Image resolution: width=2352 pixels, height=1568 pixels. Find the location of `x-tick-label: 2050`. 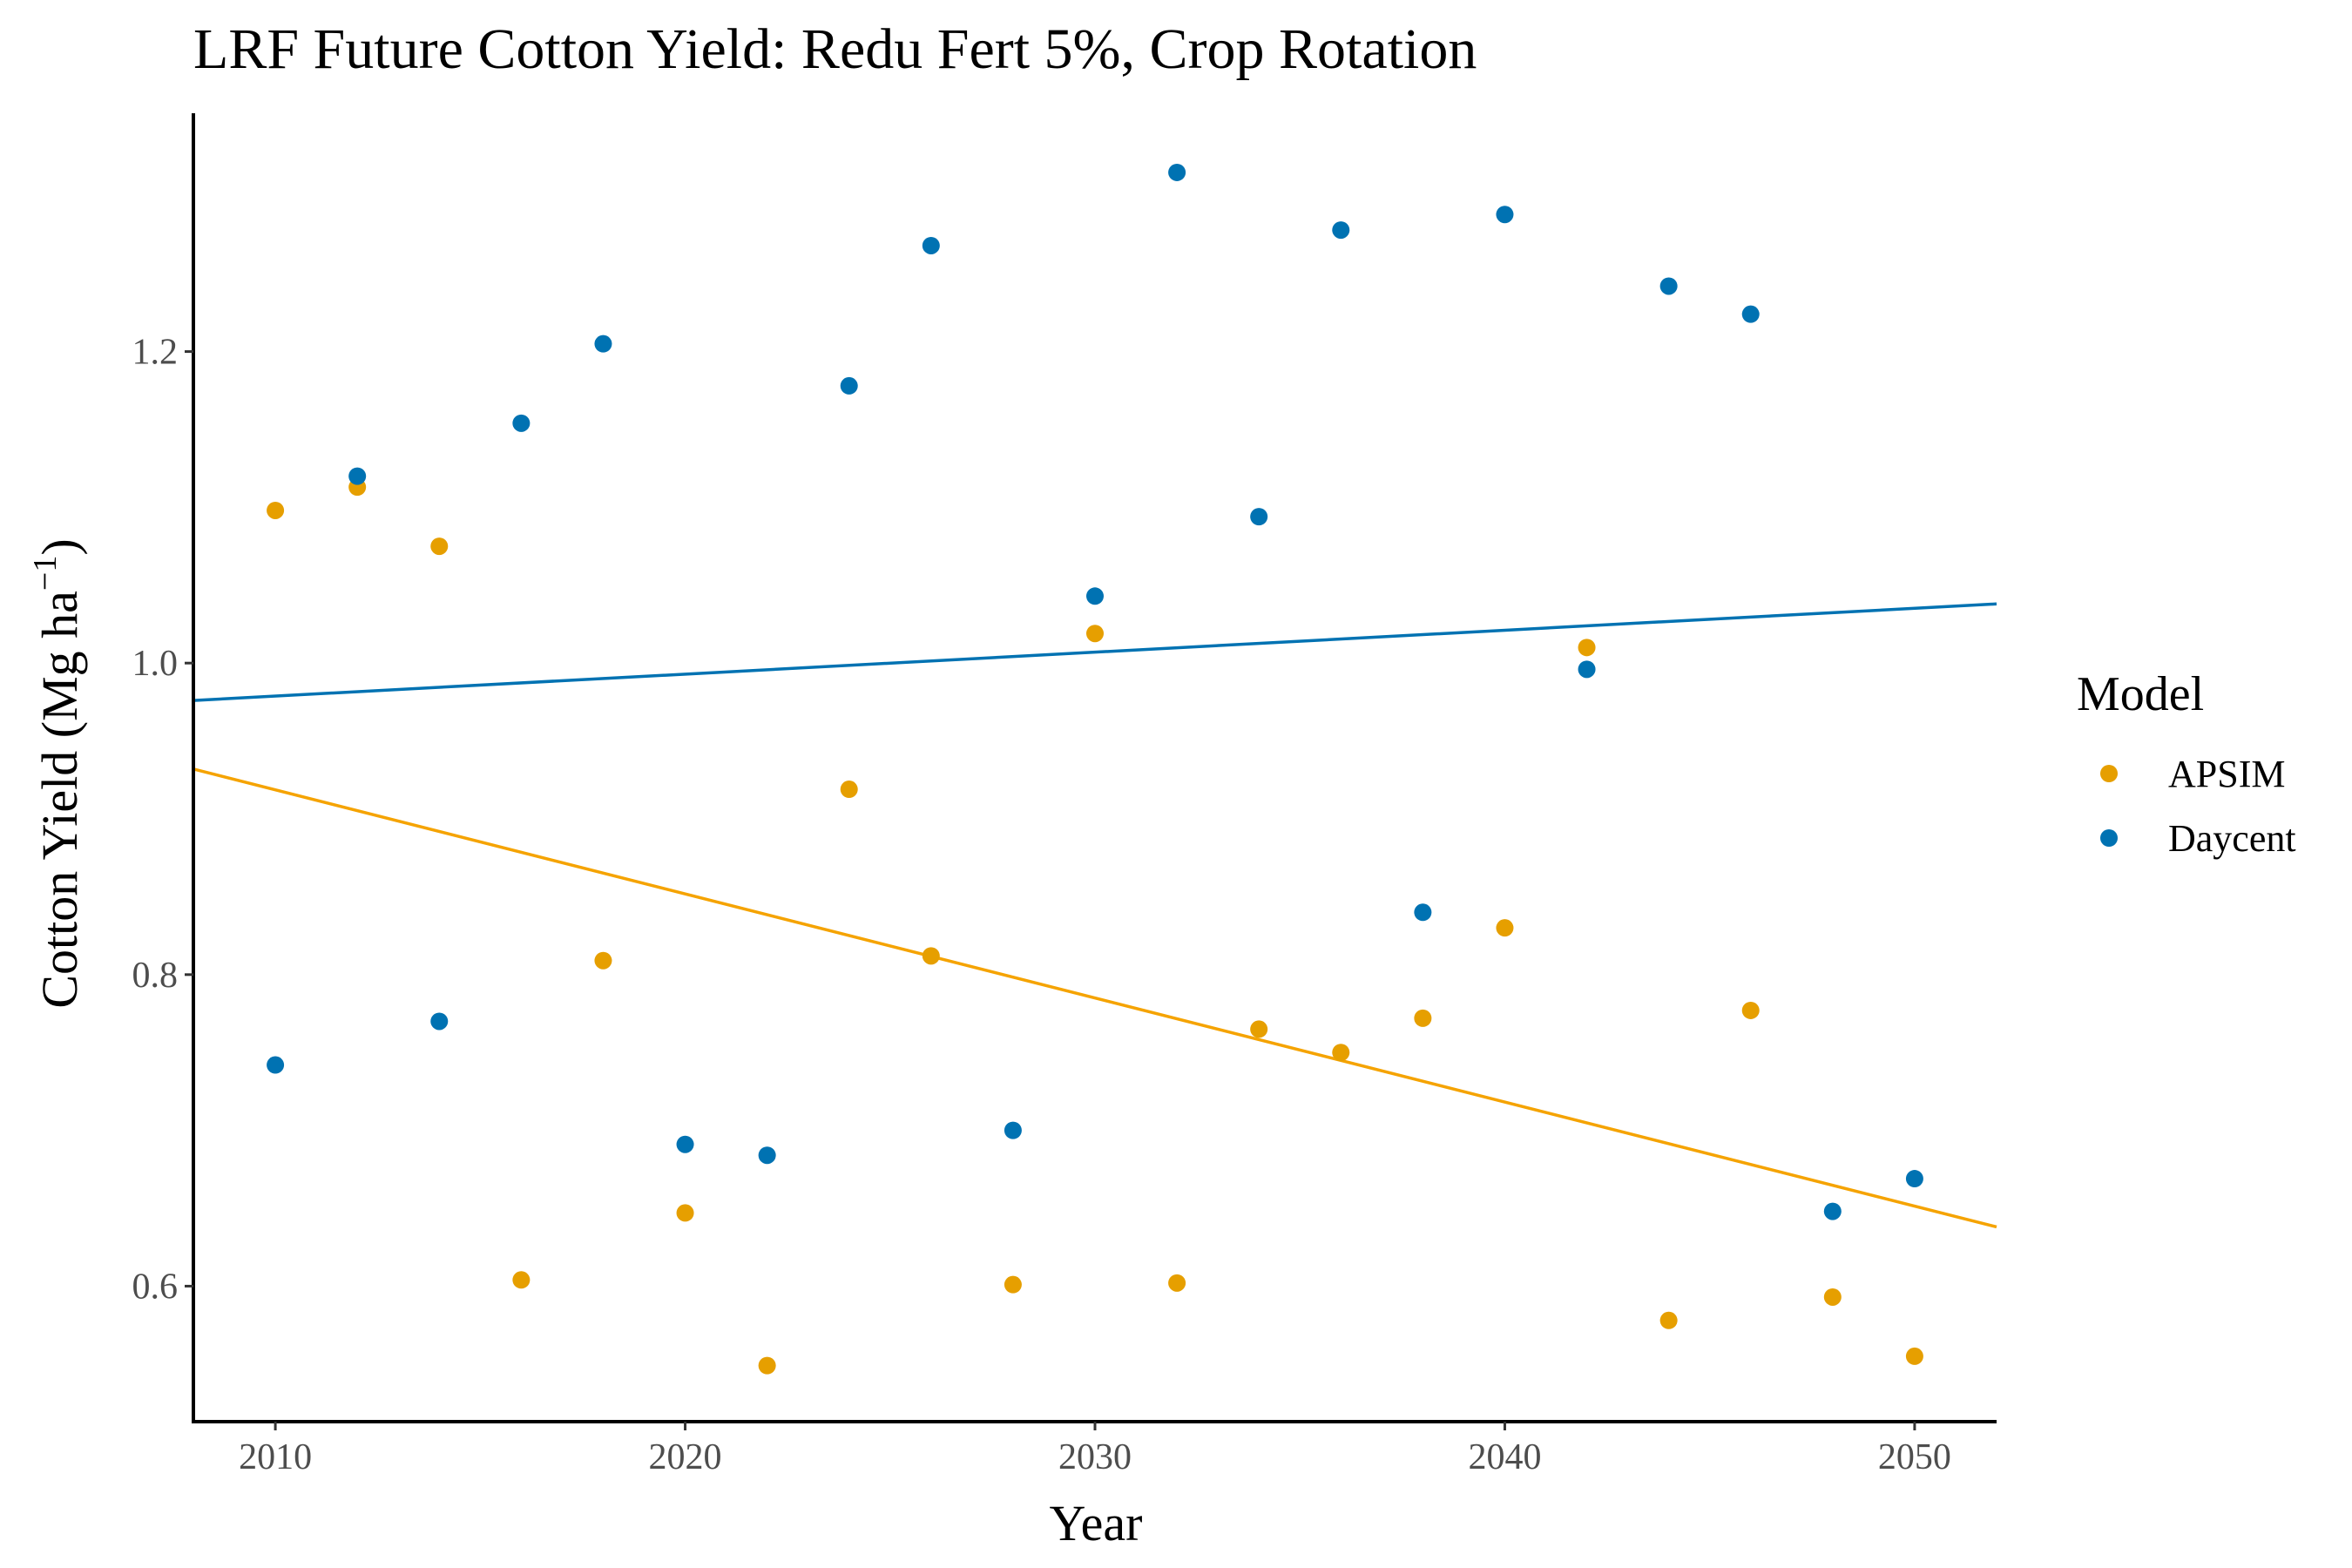

x-tick-label: 2050 is located at coordinates (1914, 1457).